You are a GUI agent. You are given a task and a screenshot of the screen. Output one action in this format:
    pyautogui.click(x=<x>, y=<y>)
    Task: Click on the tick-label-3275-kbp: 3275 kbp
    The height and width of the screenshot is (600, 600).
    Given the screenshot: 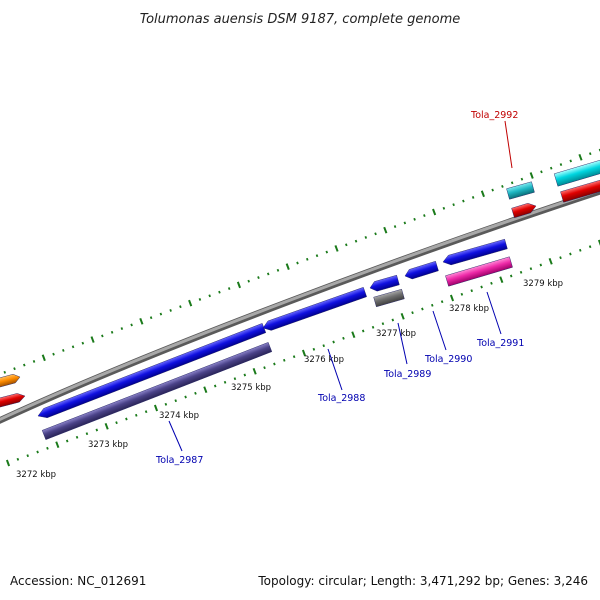 What is the action you would take?
    pyautogui.click(x=251, y=388)
    